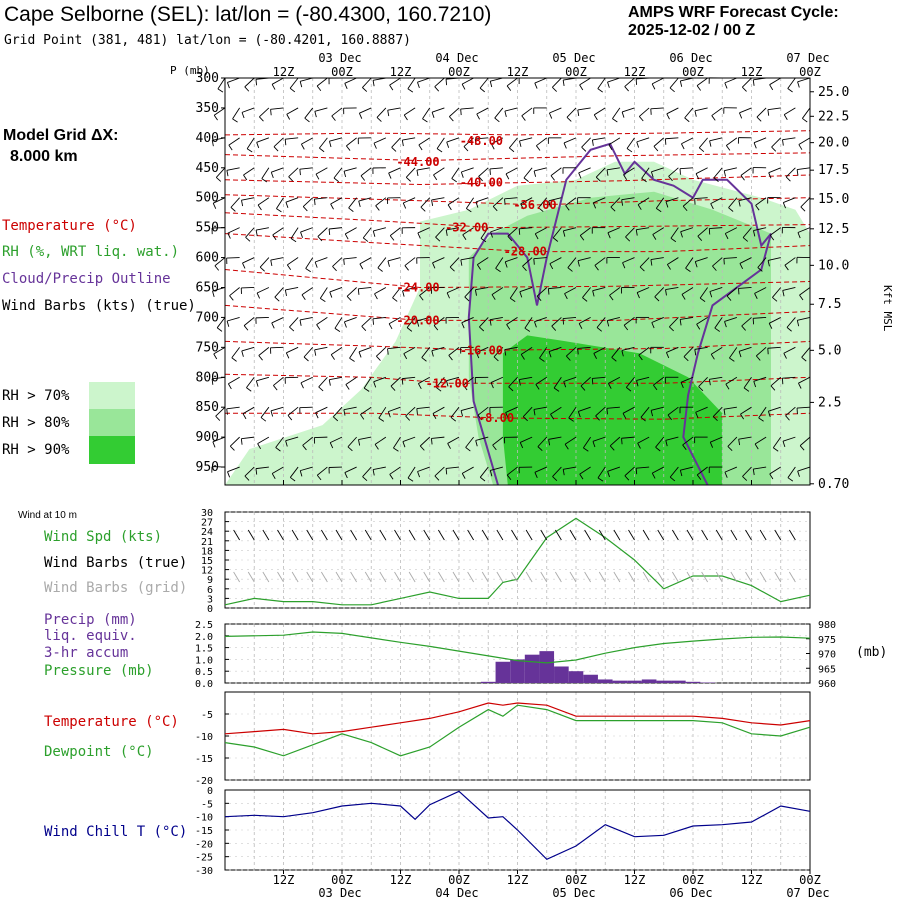  What do you see at coordinates (36, 396) in the screenshot?
I see `rh70-label: RH > 70%` at bounding box center [36, 396].